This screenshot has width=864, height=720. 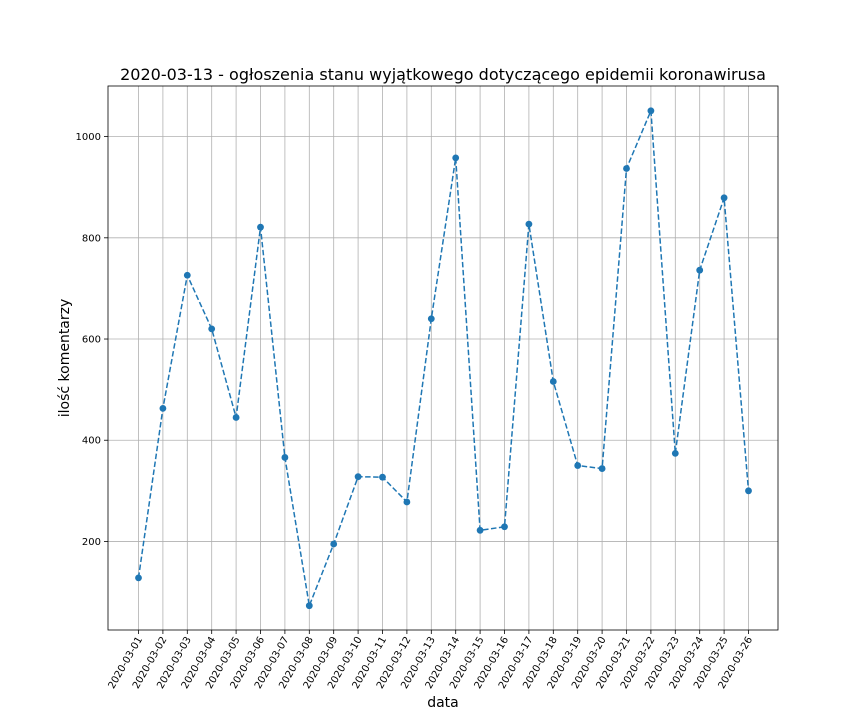 What do you see at coordinates (91, 542) in the screenshot?
I see `y-tick-label: 200` at bounding box center [91, 542].